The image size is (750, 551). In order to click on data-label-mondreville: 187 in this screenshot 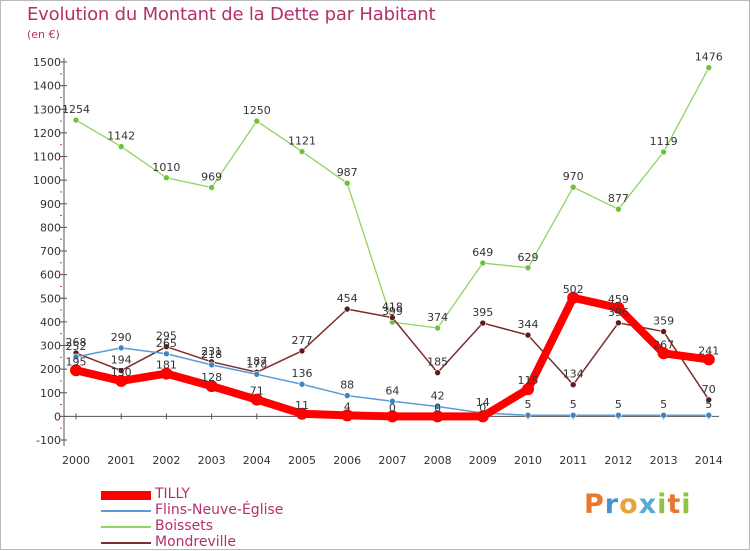, I will do `click(256, 361)`.